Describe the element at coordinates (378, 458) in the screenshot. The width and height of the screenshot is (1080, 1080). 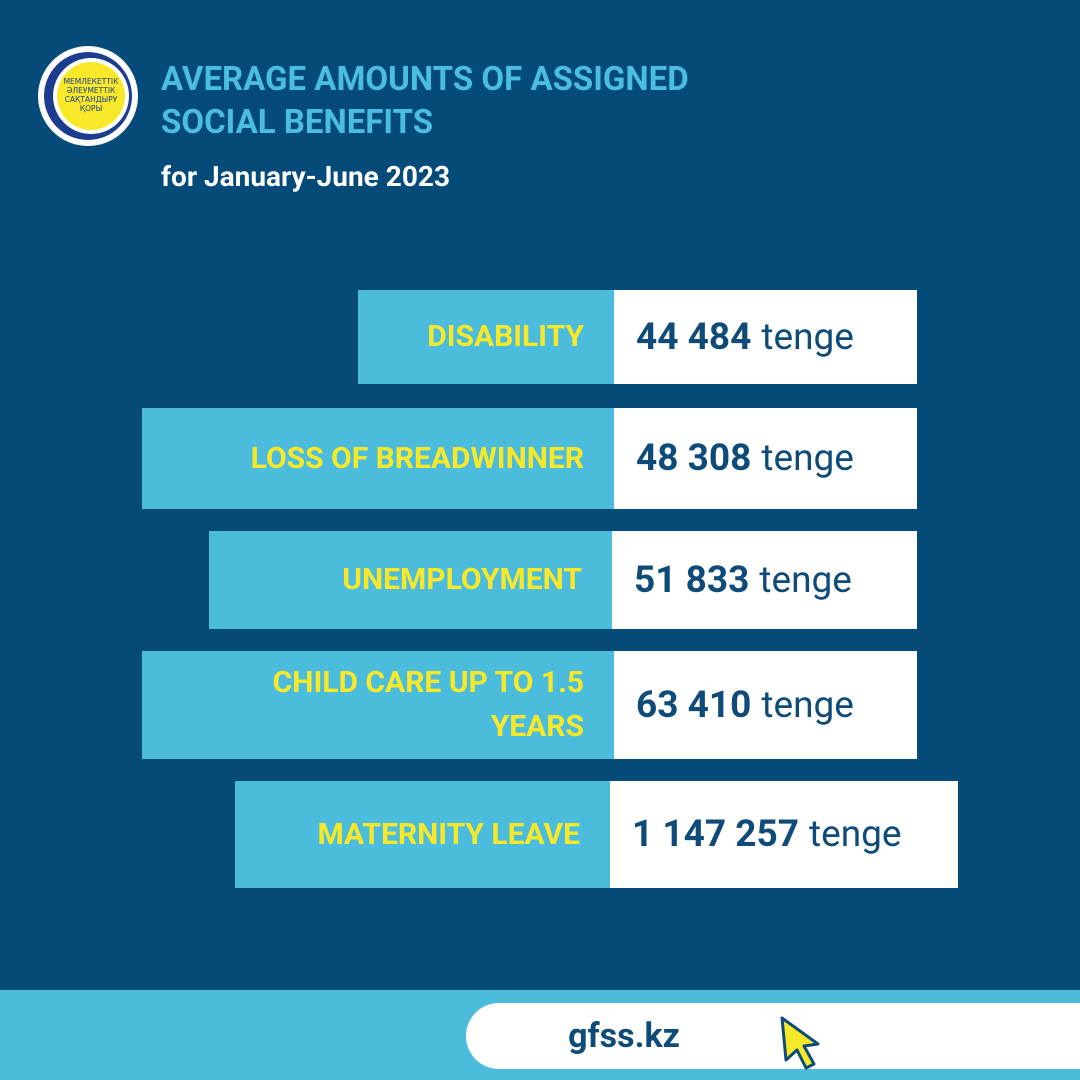
I see `benefit-label: LOSS OF BREADWINNER` at that location.